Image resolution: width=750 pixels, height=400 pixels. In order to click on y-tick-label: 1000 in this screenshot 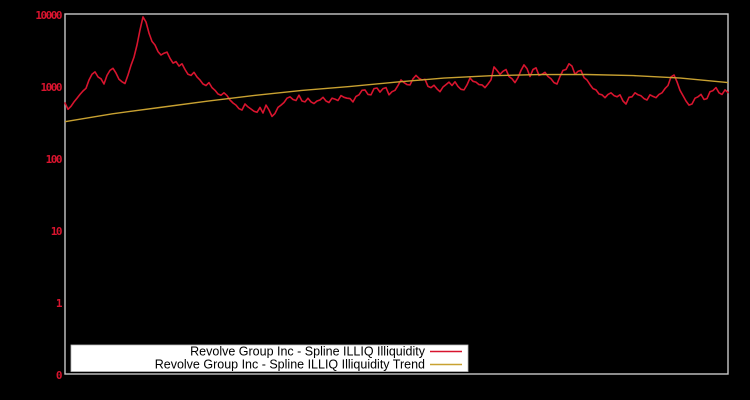, I will do `click(51, 87)`.